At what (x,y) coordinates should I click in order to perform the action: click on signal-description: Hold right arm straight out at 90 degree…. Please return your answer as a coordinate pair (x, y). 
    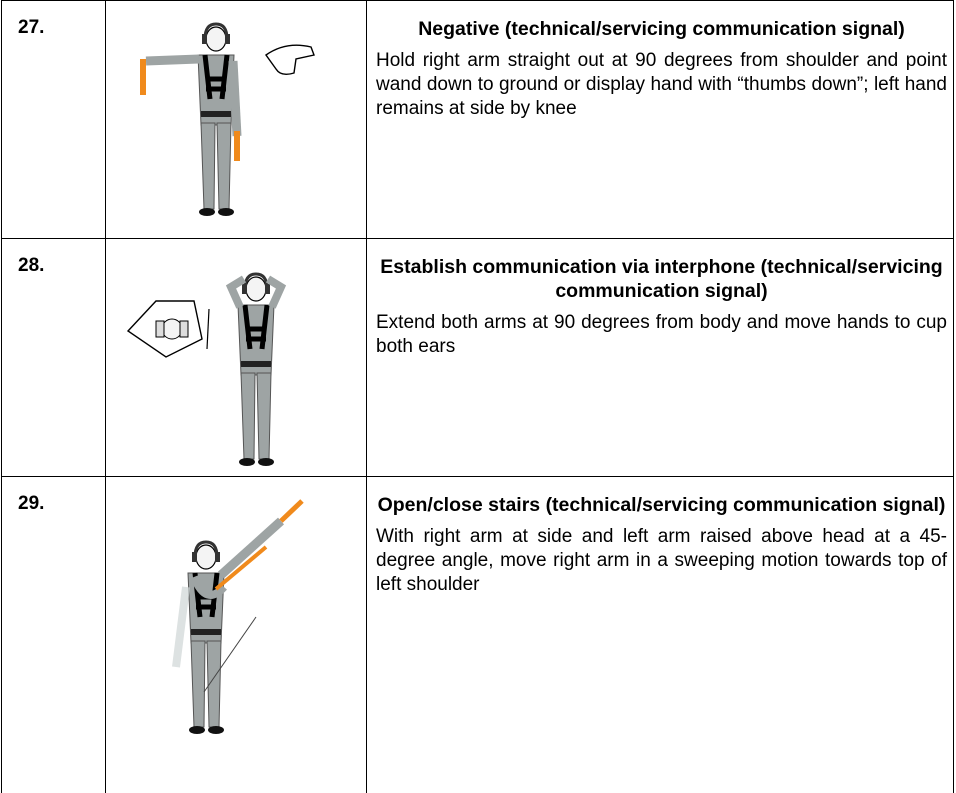
    Looking at the image, I should click on (661, 84).